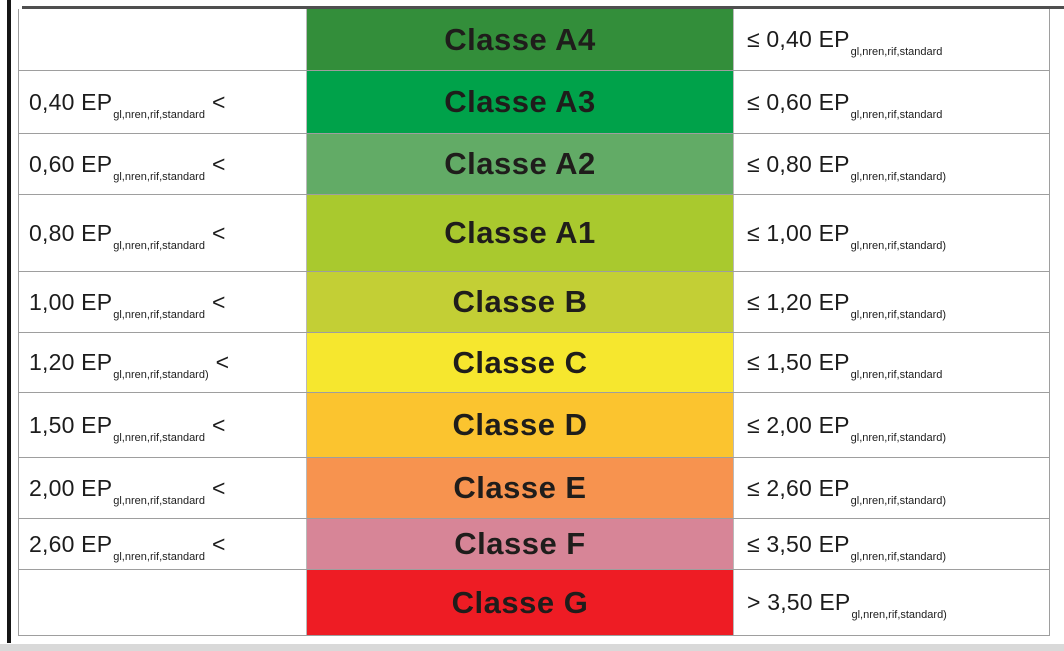  I want to click on threshold-upper-text: ≤ 1,50 EPgl,nren,rif,standard, so click(844, 365).